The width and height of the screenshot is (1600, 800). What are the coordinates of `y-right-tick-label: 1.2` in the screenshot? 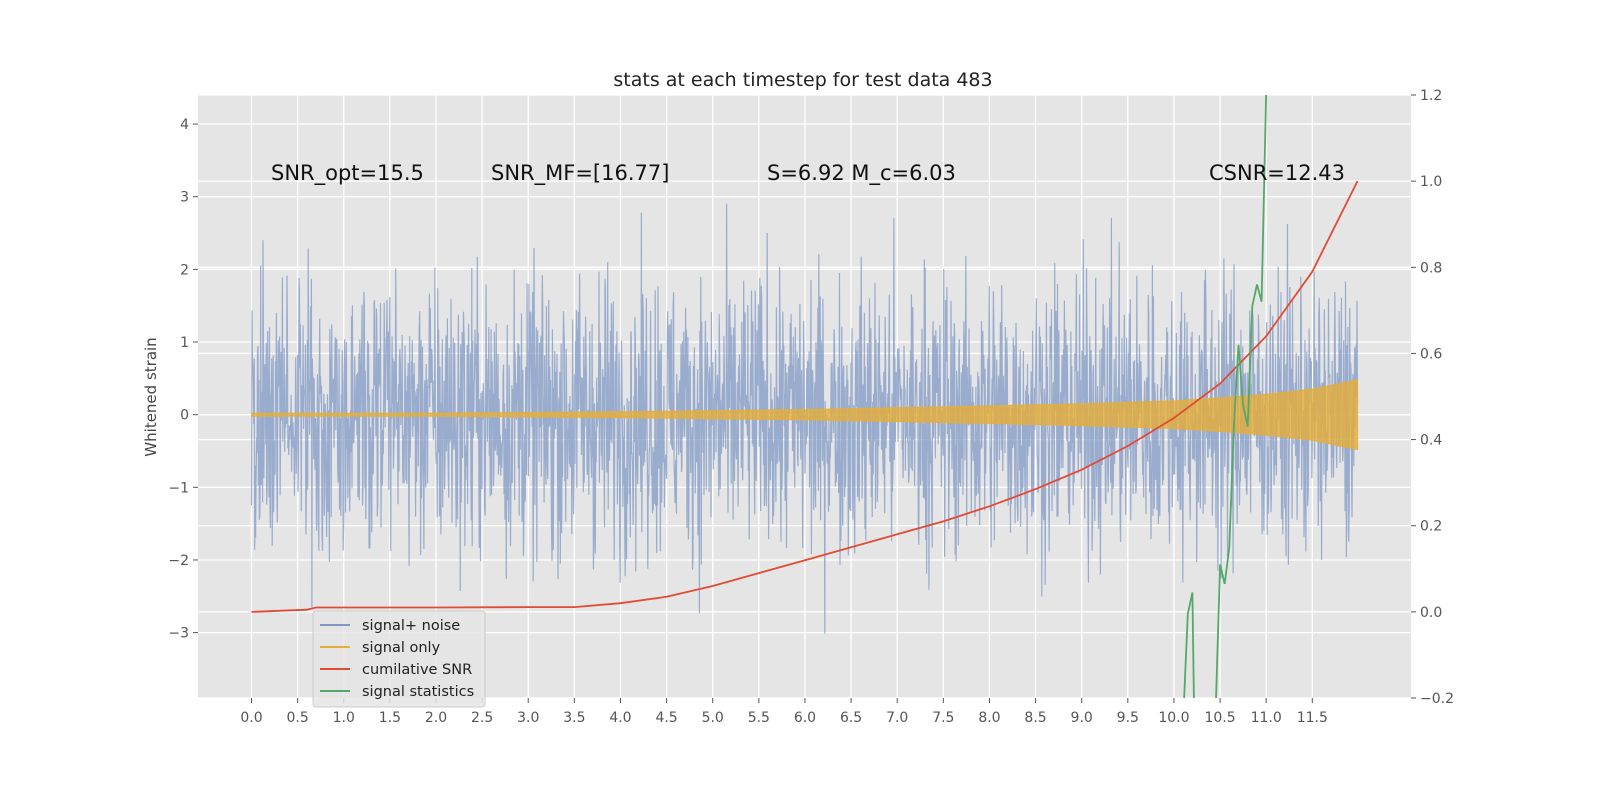 It's located at (1431, 96).